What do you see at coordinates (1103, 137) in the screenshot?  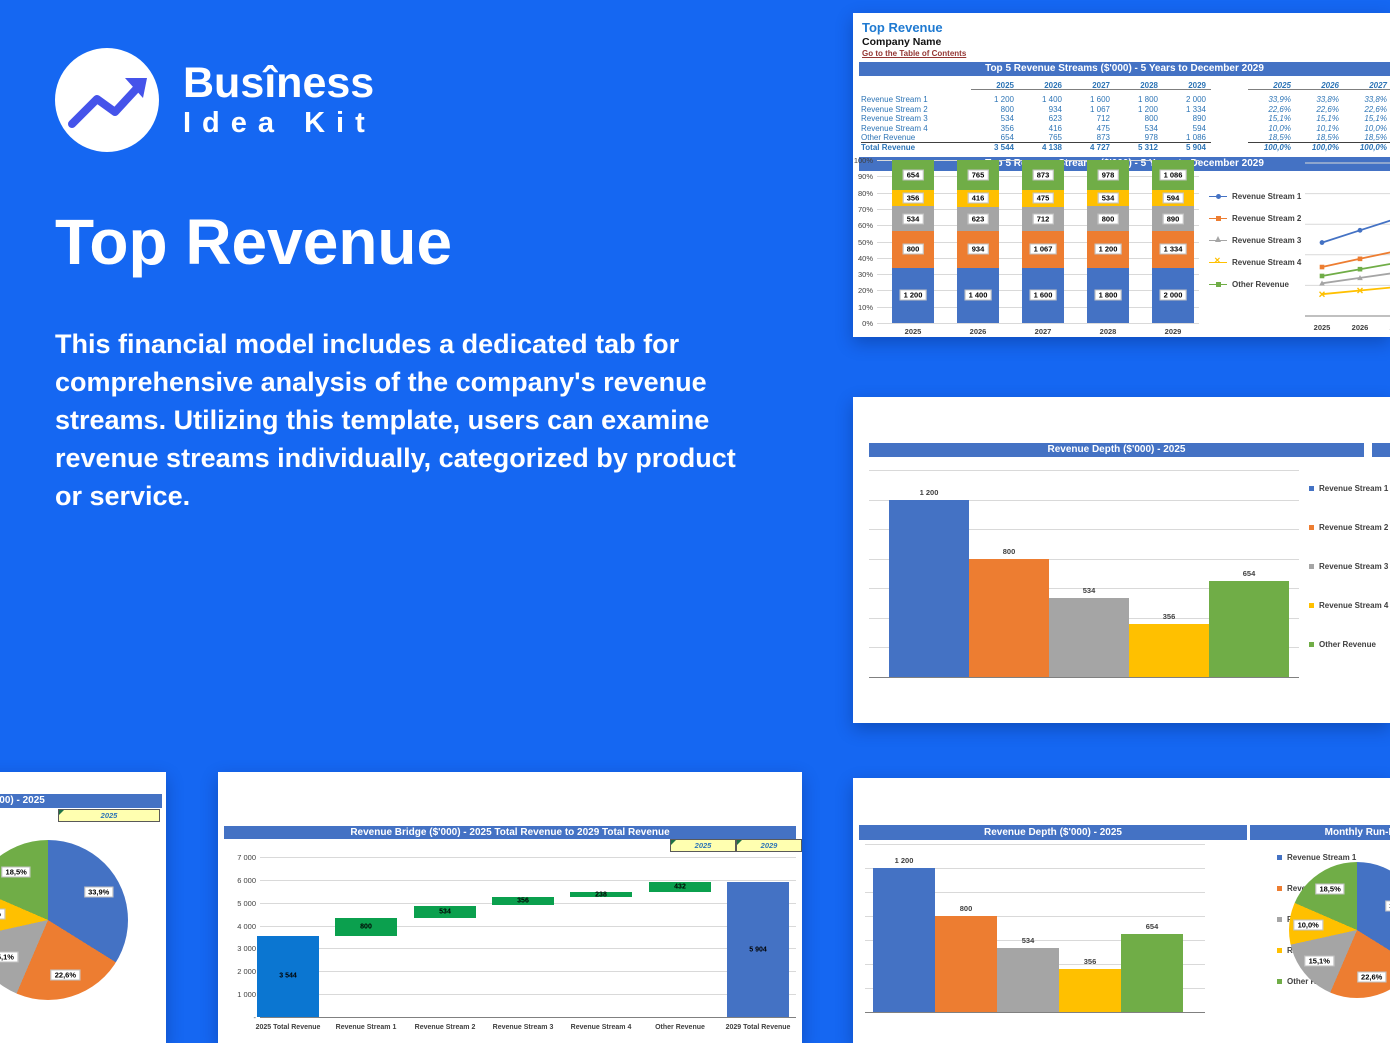 I see `value-cell: 873` at bounding box center [1103, 137].